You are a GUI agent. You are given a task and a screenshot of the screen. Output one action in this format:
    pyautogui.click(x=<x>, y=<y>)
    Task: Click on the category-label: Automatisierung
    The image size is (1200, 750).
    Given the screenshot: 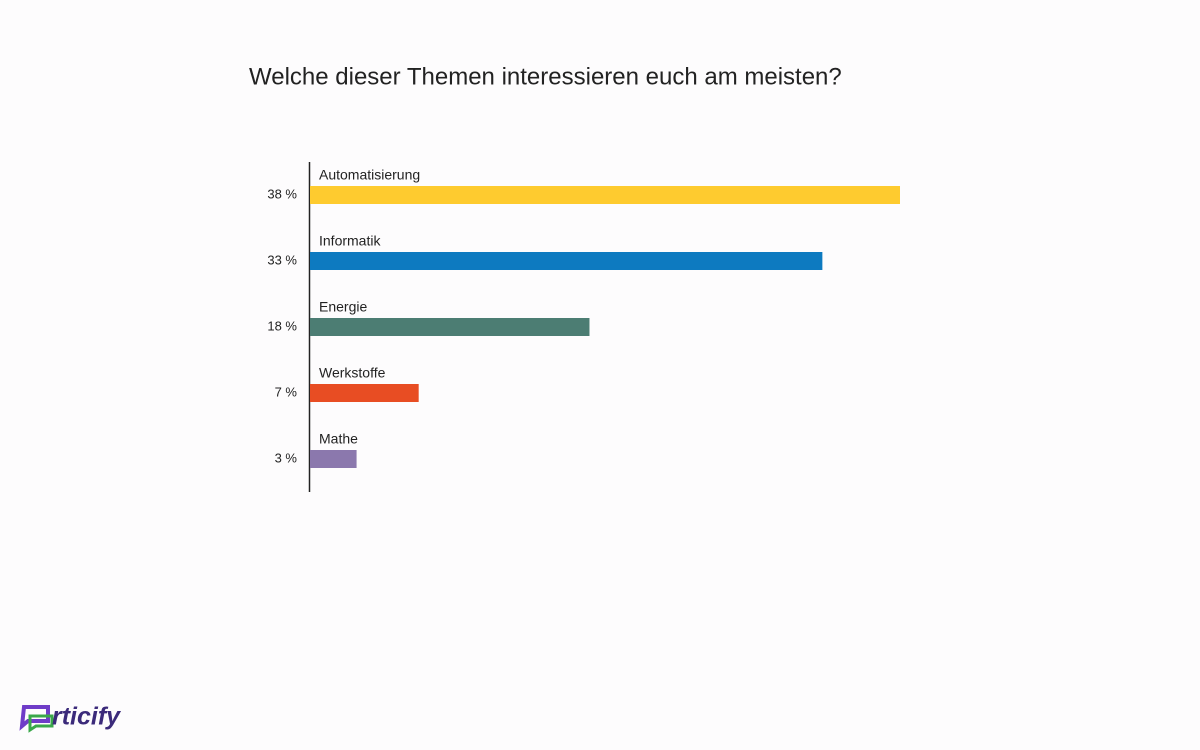 What is the action you would take?
    pyautogui.click(x=369, y=175)
    